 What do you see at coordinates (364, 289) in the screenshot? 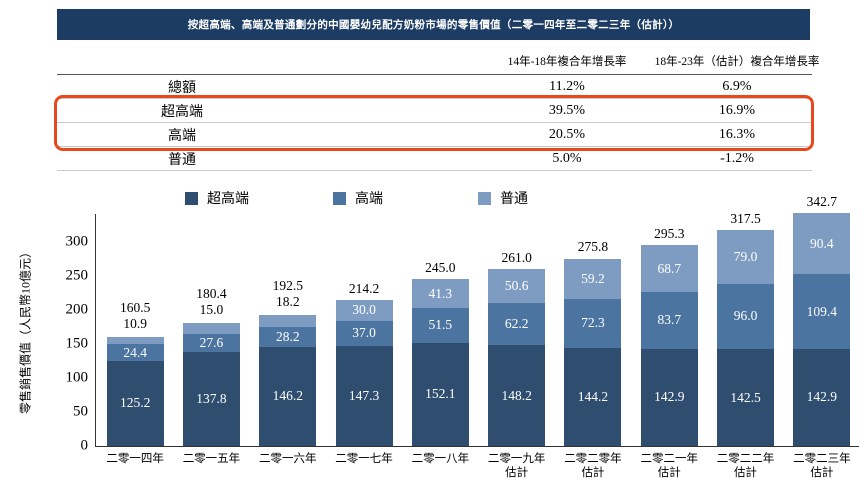
I see `bar-total-value: 214.2` at bounding box center [364, 289].